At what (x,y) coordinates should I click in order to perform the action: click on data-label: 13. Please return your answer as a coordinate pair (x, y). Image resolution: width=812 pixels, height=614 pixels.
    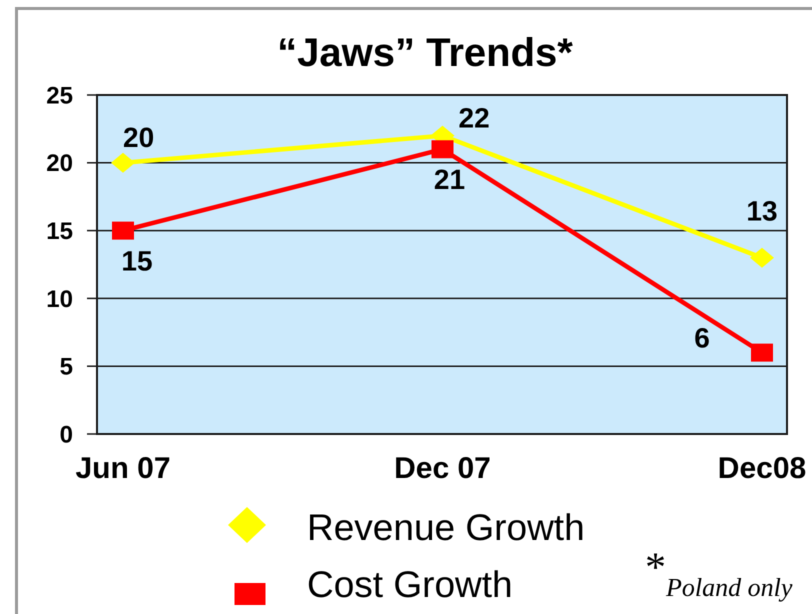
    Looking at the image, I should click on (762, 211).